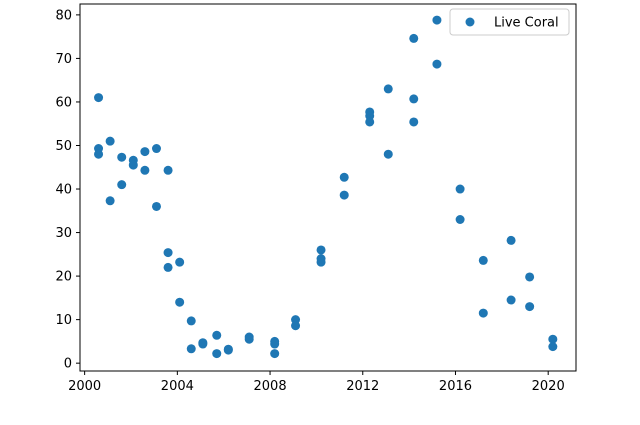  Describe the element at coordinates (63, 146) in the screenshot. I see `y-tick-label: 50` at that location.